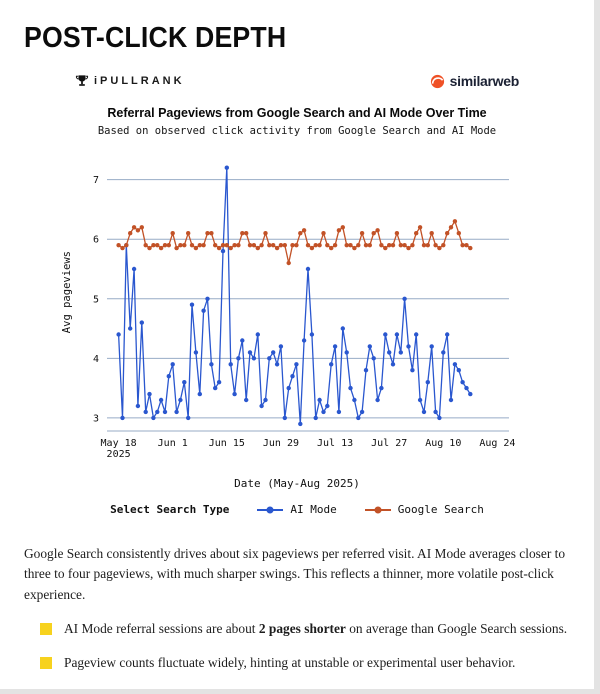 The width and height of the screenshot is (600, 694). What do you see at coordinates (443, 443) in the screenshot?
I see `svg-text: Aug 10` at bounding box center [443, 443].